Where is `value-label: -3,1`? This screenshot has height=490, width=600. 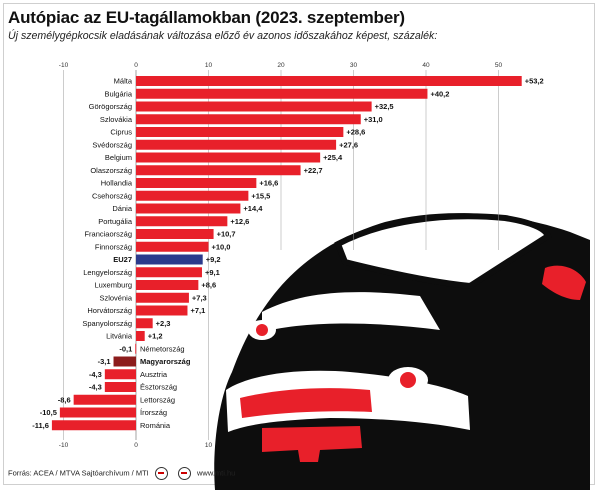 value-label: -3,1 is located at coordinates (104, 361).